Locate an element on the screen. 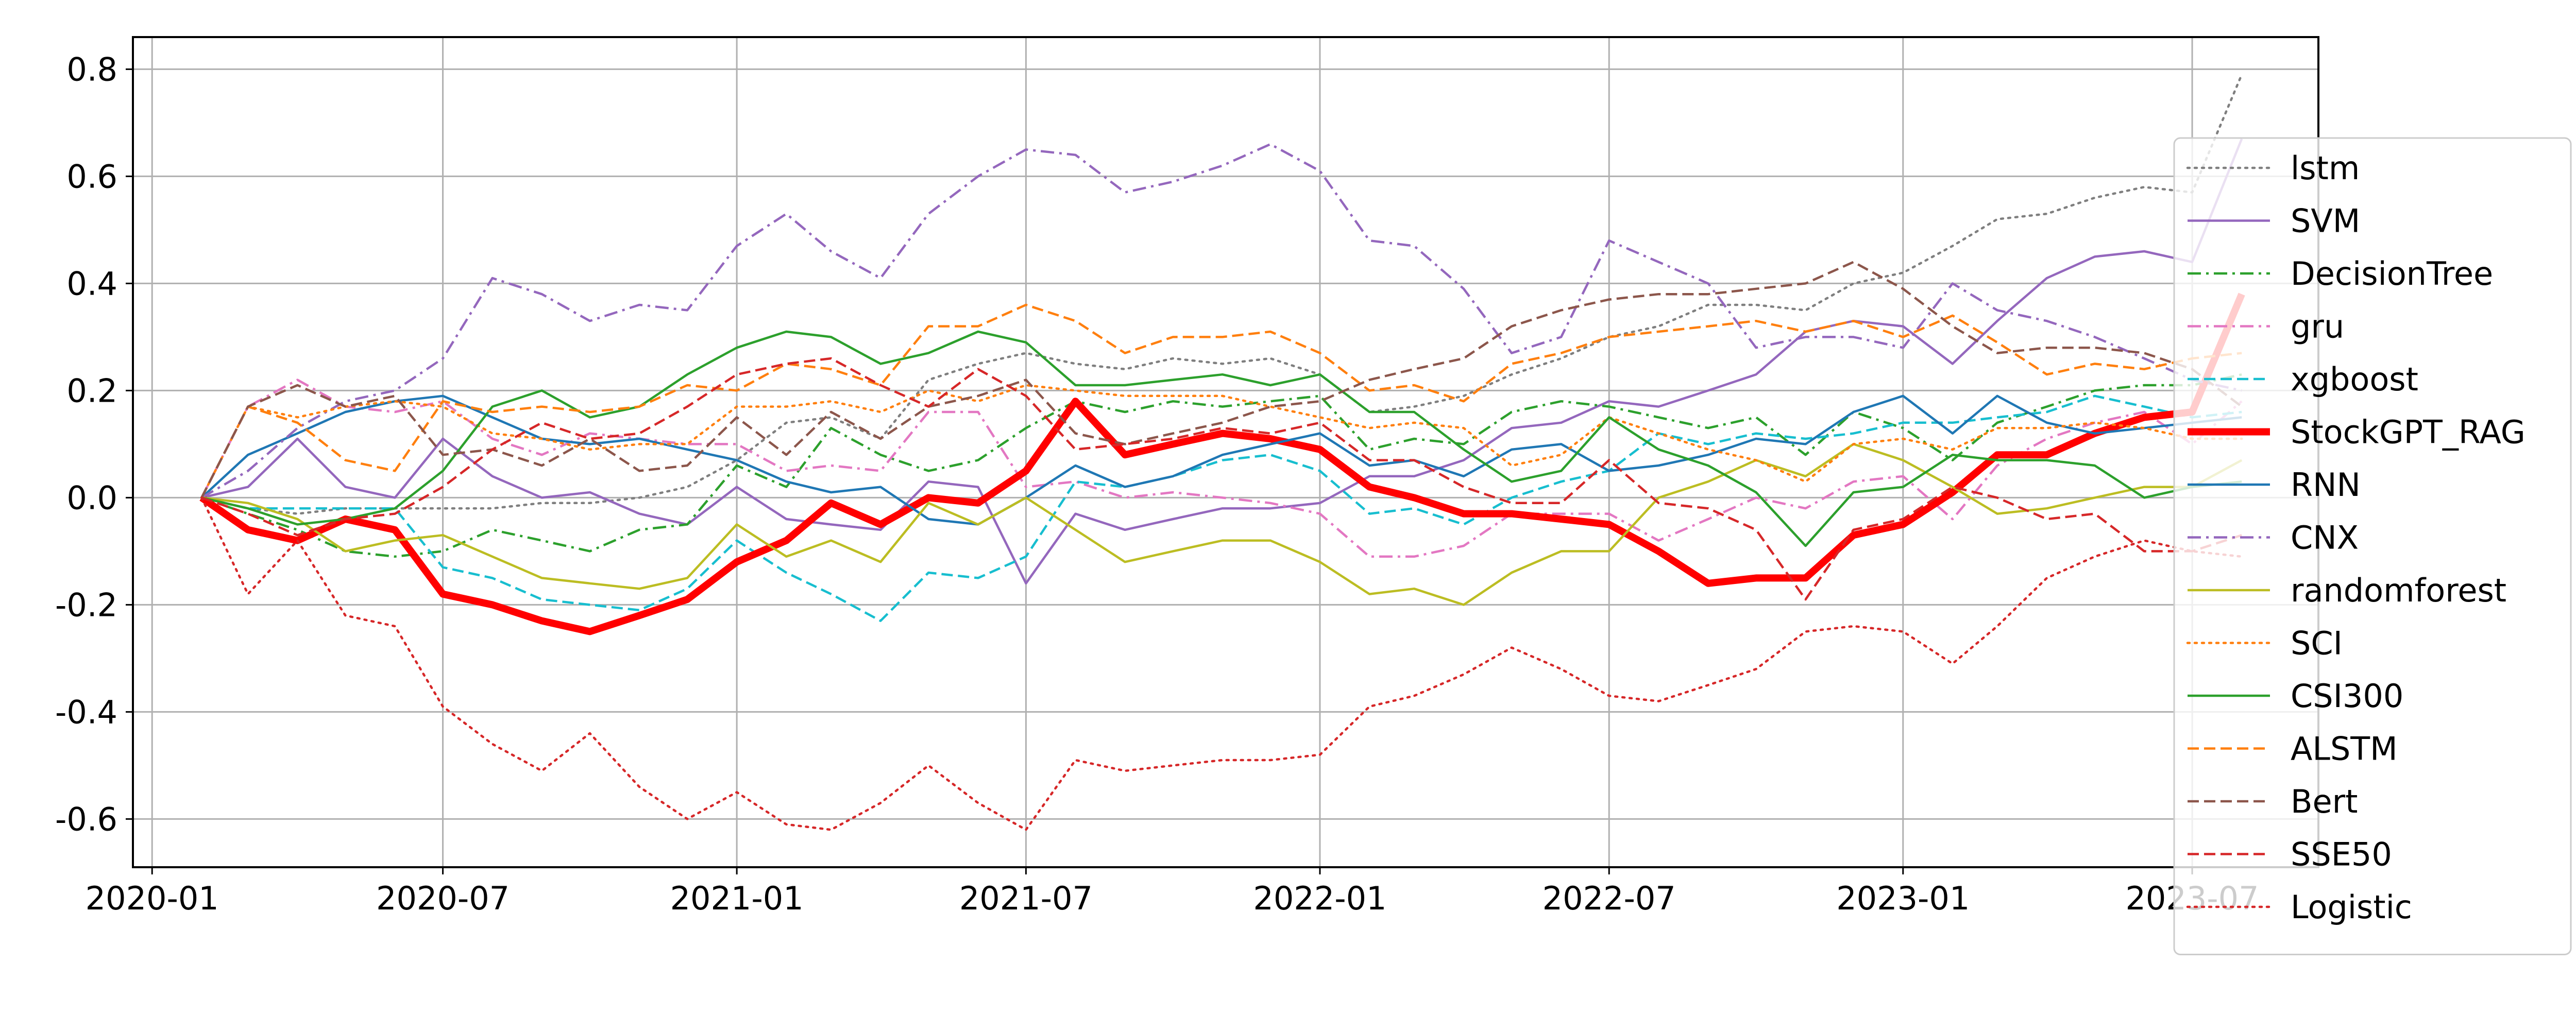  legend-box is located at coordinates (2372, 546).